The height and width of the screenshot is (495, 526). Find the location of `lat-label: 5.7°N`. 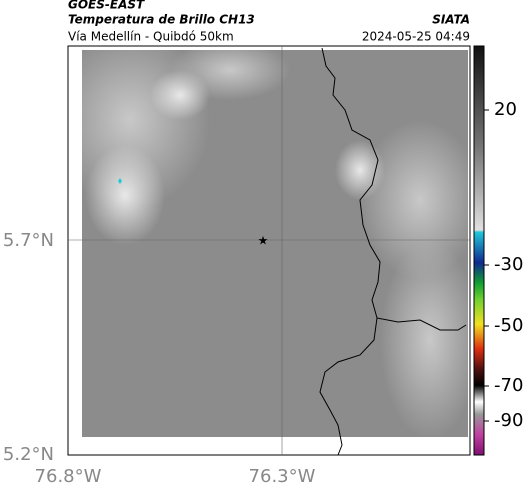

lat-label: 5.7°N is located at coordinates (28, 240).